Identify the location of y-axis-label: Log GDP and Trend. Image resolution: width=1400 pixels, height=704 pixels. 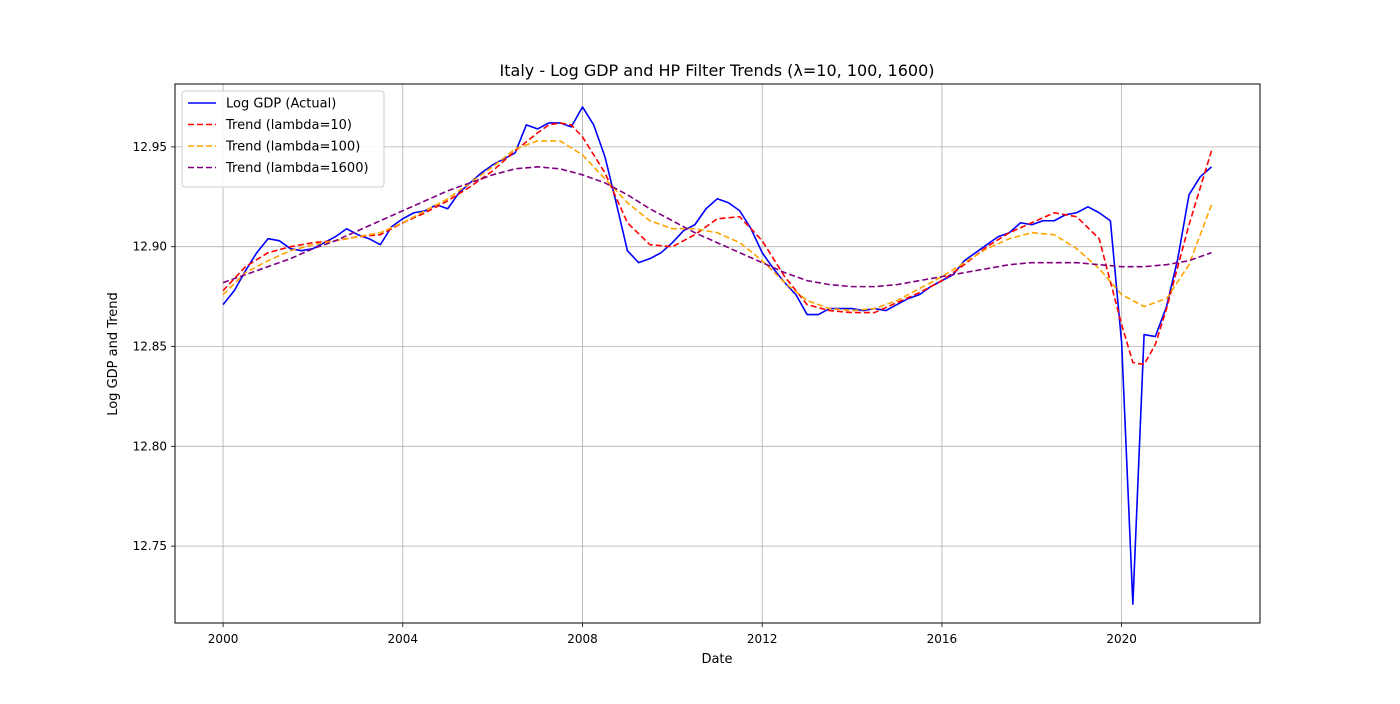
(113, 354).